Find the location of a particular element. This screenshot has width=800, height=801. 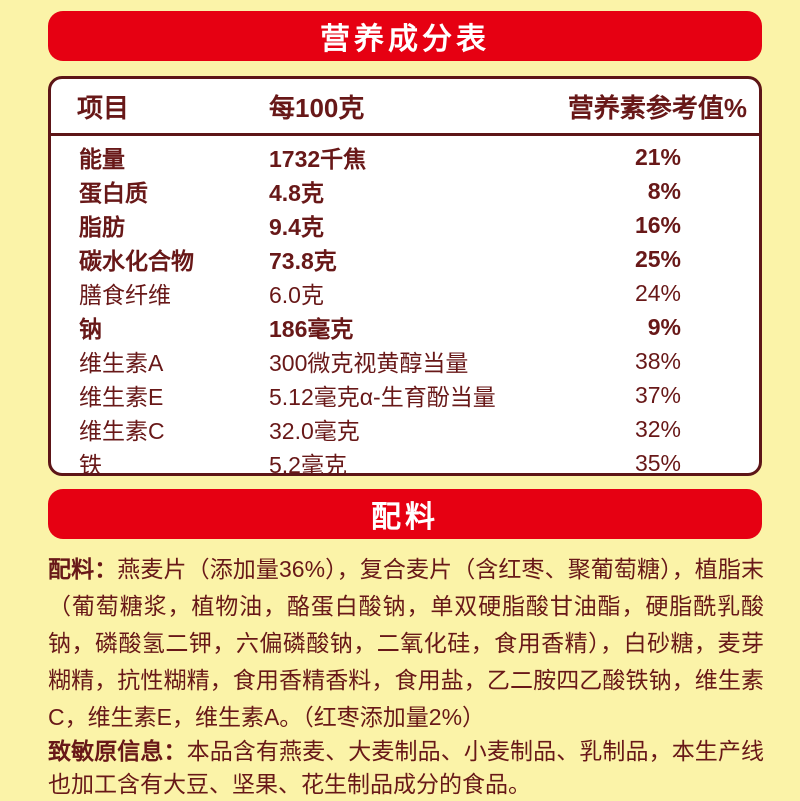

table-row: 蛋白质 4.8克 8% is located at coordinates (405, 191).